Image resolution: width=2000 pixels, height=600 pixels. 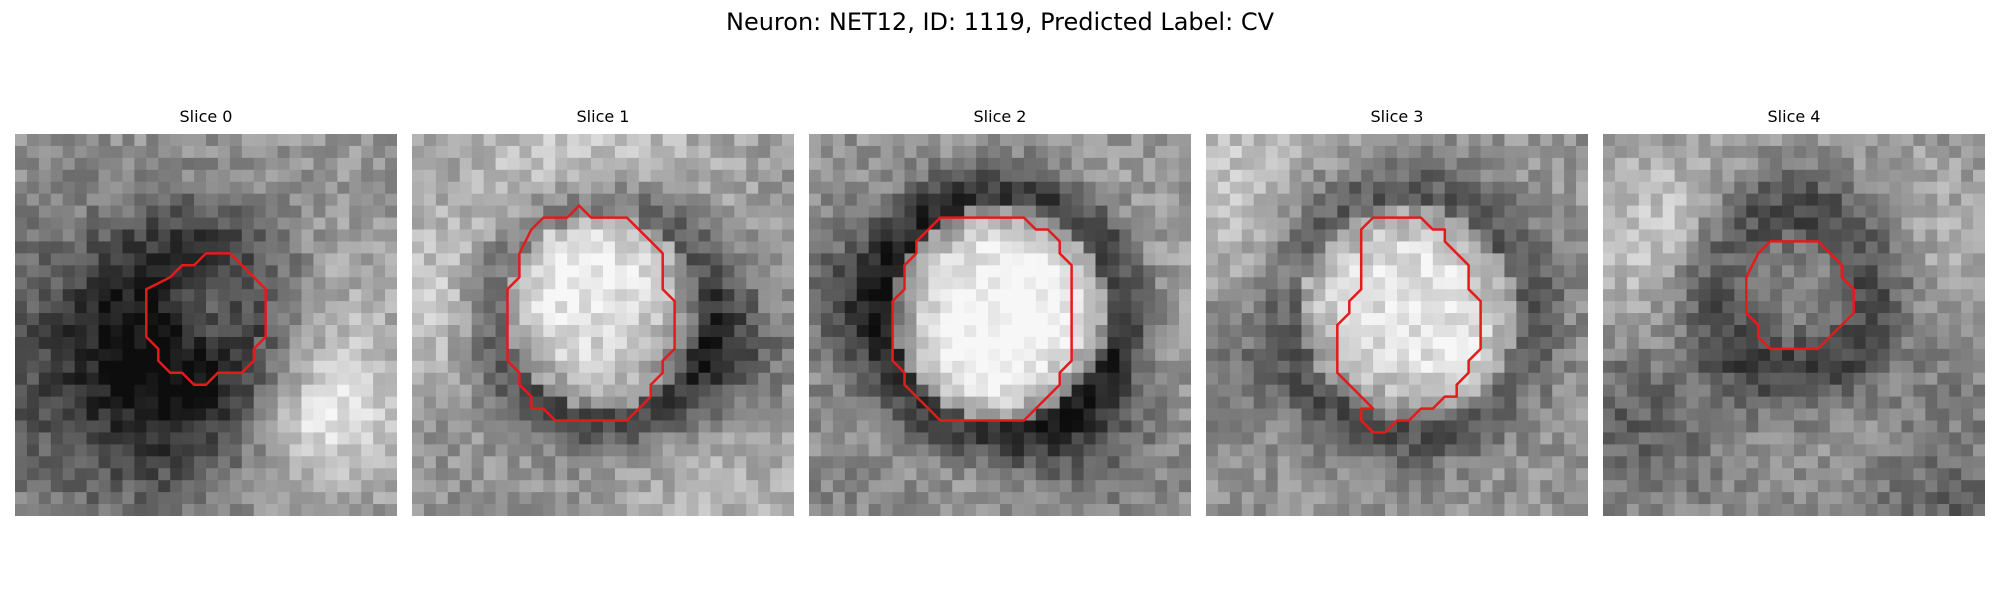 What do you see at coordinates (1794, 116) in the screenshot?
I see `slice-title: Slice 4` at bounding box center [1794, 116].